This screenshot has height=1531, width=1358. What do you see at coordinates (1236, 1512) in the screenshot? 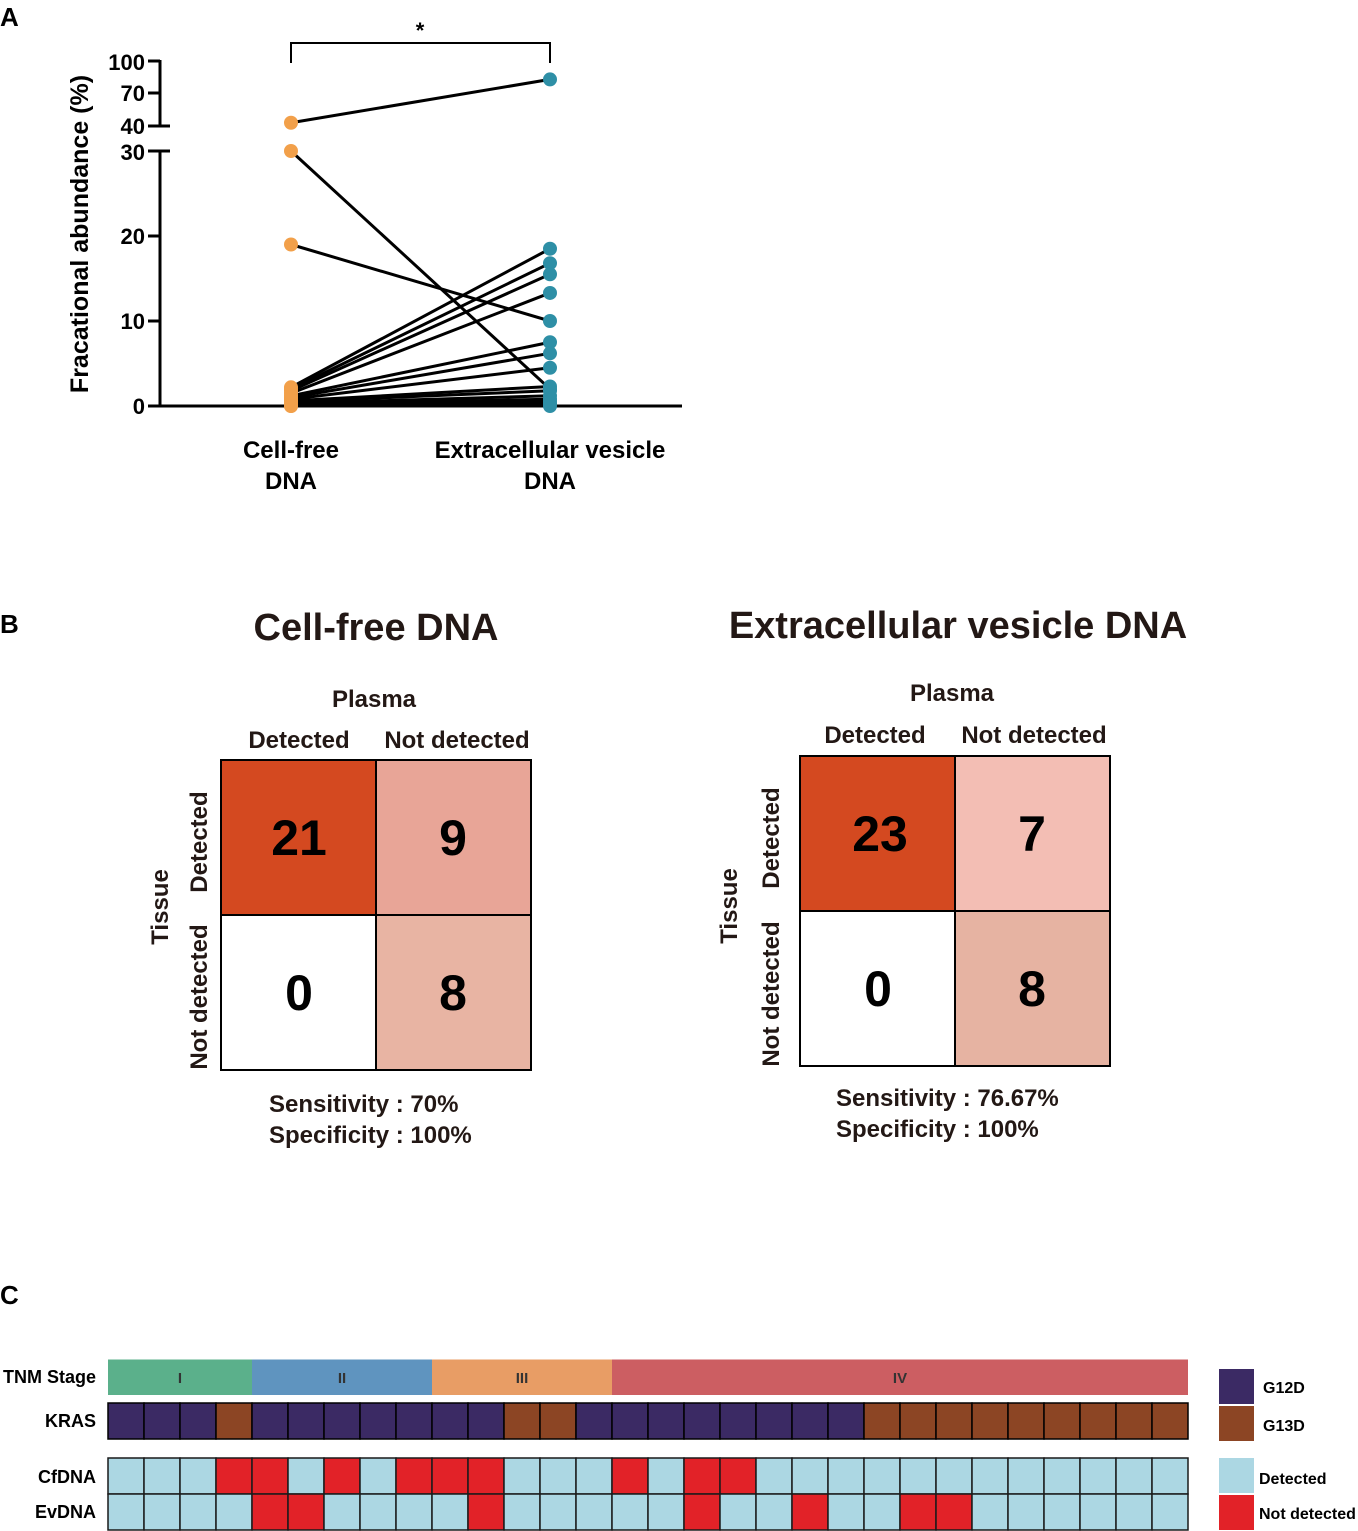
I see `legend-swatch-not-detected` at bounding box center [1236, 1512].